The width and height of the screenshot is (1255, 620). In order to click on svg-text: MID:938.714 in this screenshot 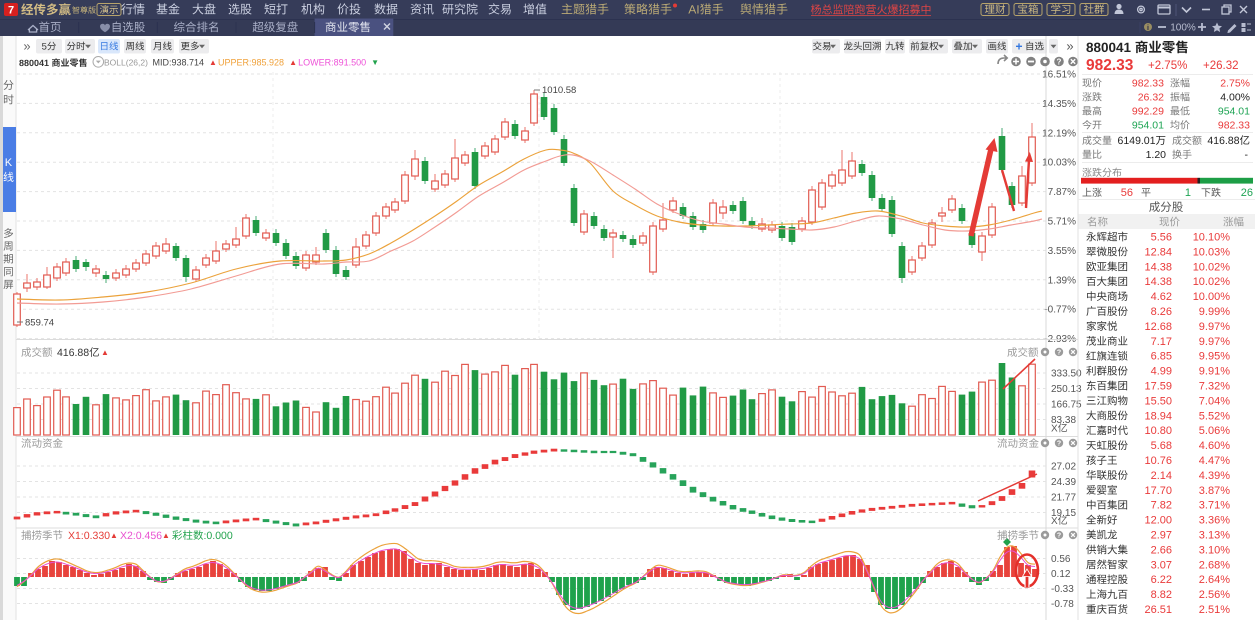, I will do `click(179, 63)`.